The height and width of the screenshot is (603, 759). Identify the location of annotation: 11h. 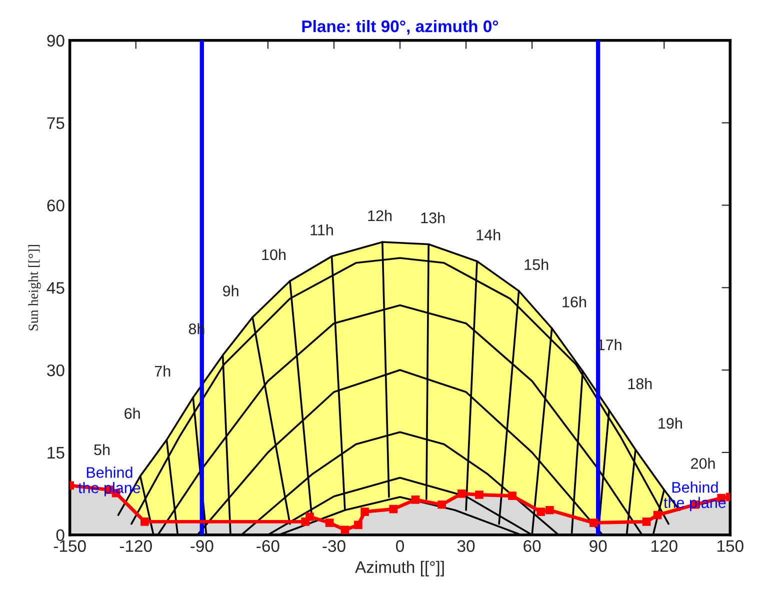
(321, 230).